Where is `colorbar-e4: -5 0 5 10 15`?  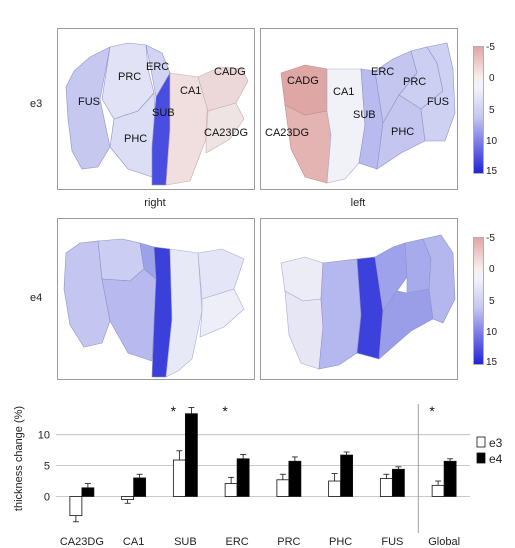 colorbar-e4: -5 0 5 10 15 is located at coordinates (493, 300).